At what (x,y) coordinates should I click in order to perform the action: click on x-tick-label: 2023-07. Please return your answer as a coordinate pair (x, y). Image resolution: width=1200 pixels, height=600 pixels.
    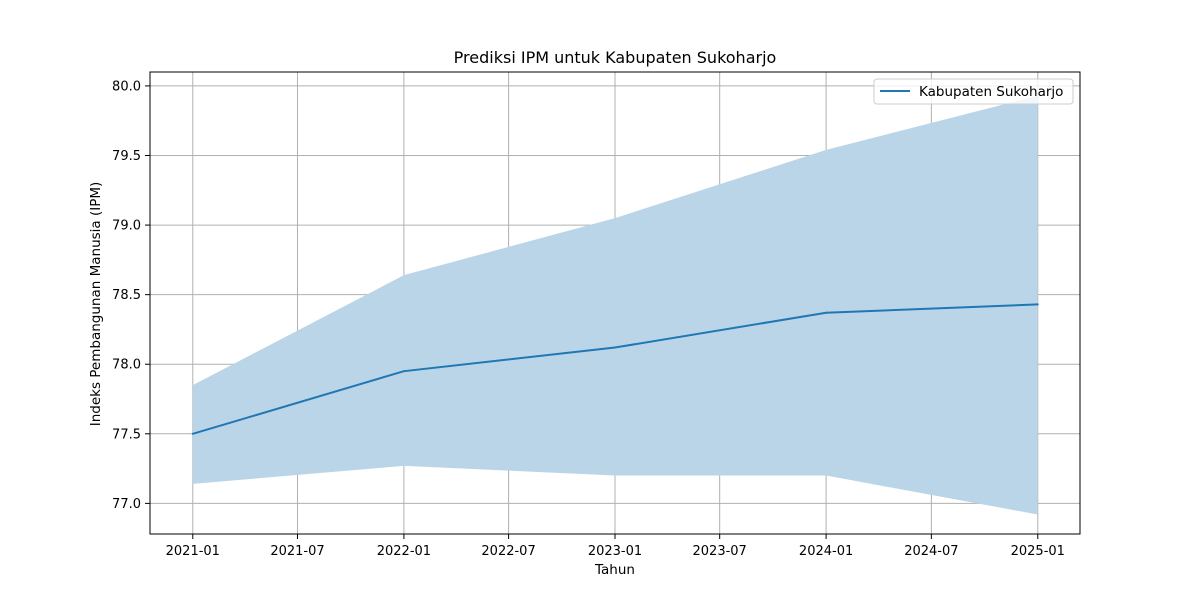
    Looking at the image, I should click on (720, 551).